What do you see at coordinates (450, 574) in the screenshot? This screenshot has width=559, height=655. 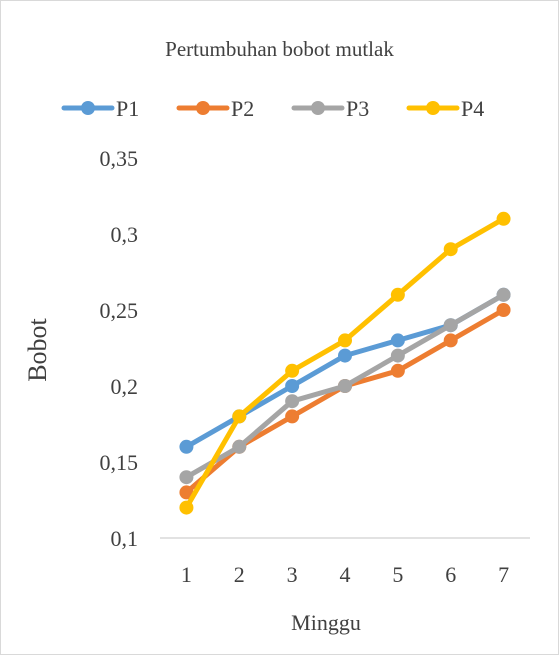 I see `x-tick-label: 6` at bounding box center [450, 574].